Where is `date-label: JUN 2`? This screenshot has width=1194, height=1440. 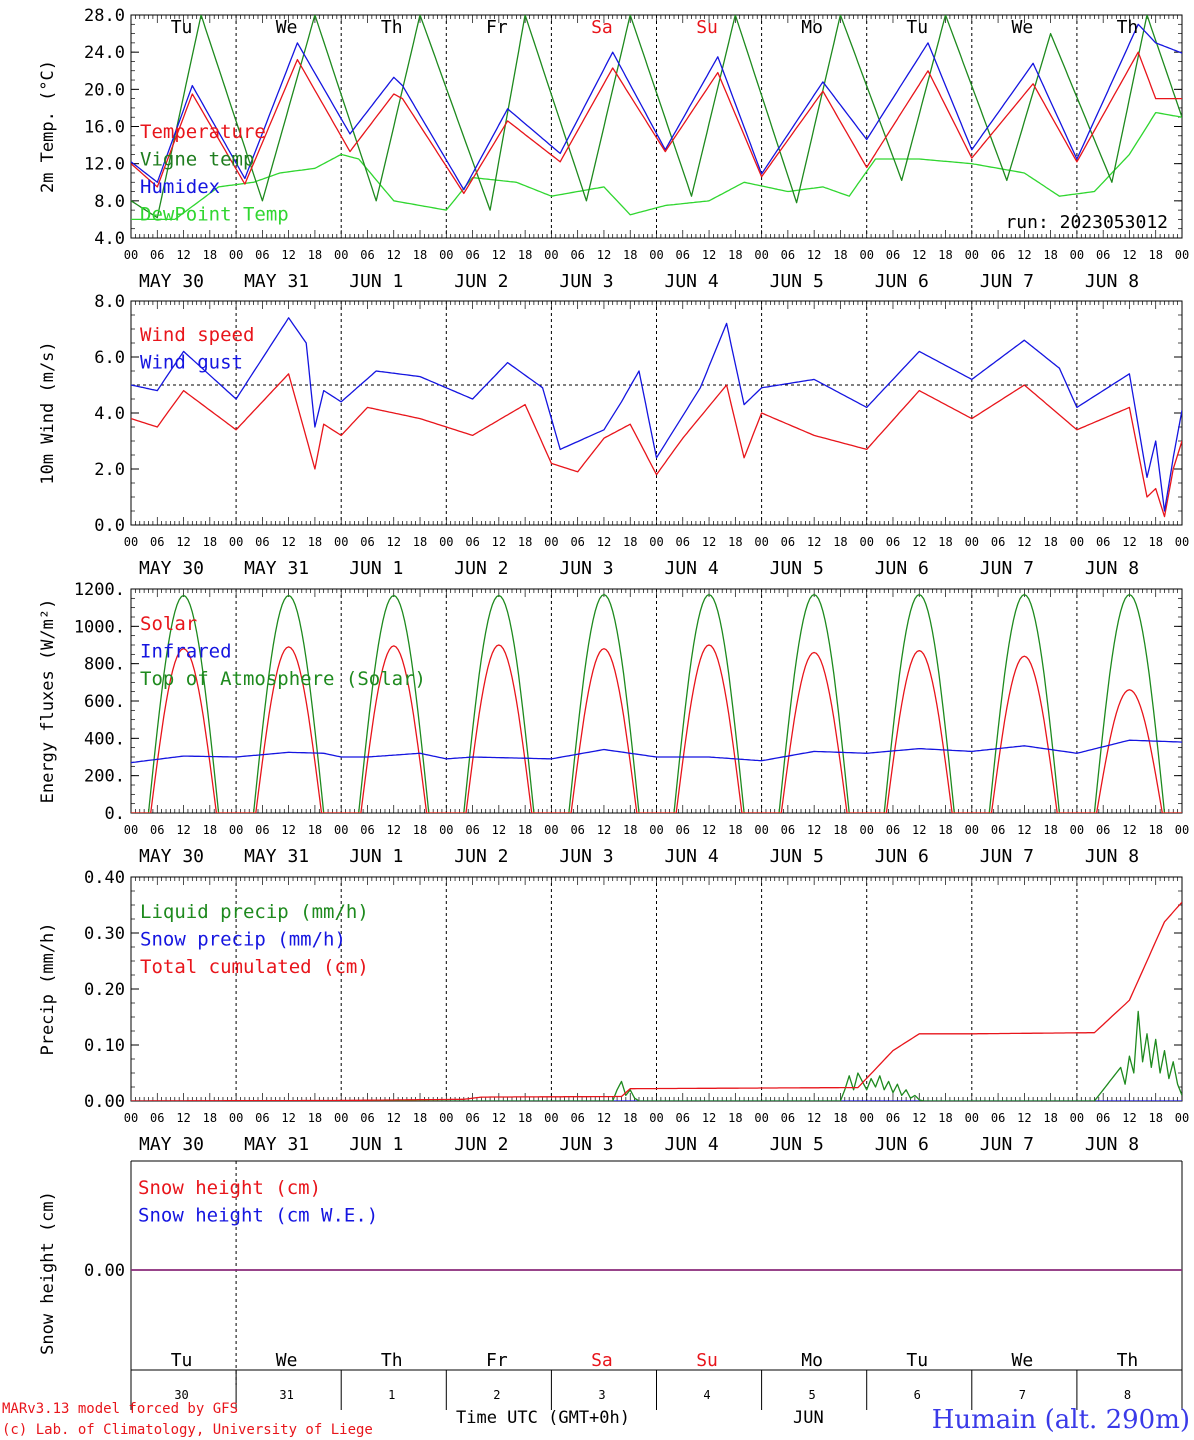 date-label: JUN 2 is located at coordinates (481, 1144).